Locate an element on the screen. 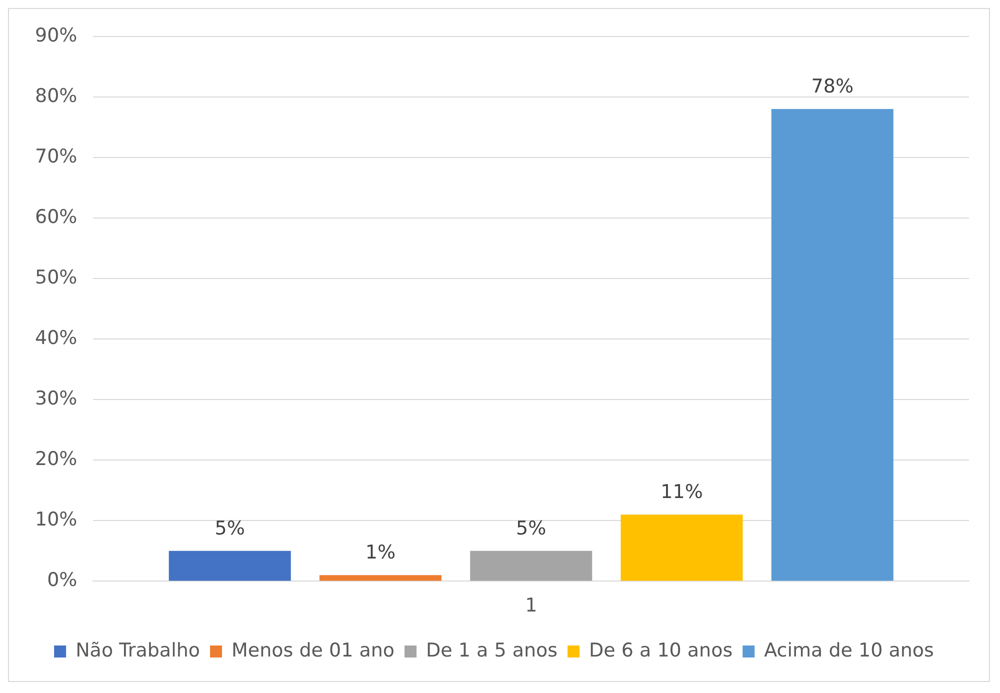 Image resolution: width=1000 pixels, height=693 pixels. y-tick-label: 70% is located at coordinates (56, 156).